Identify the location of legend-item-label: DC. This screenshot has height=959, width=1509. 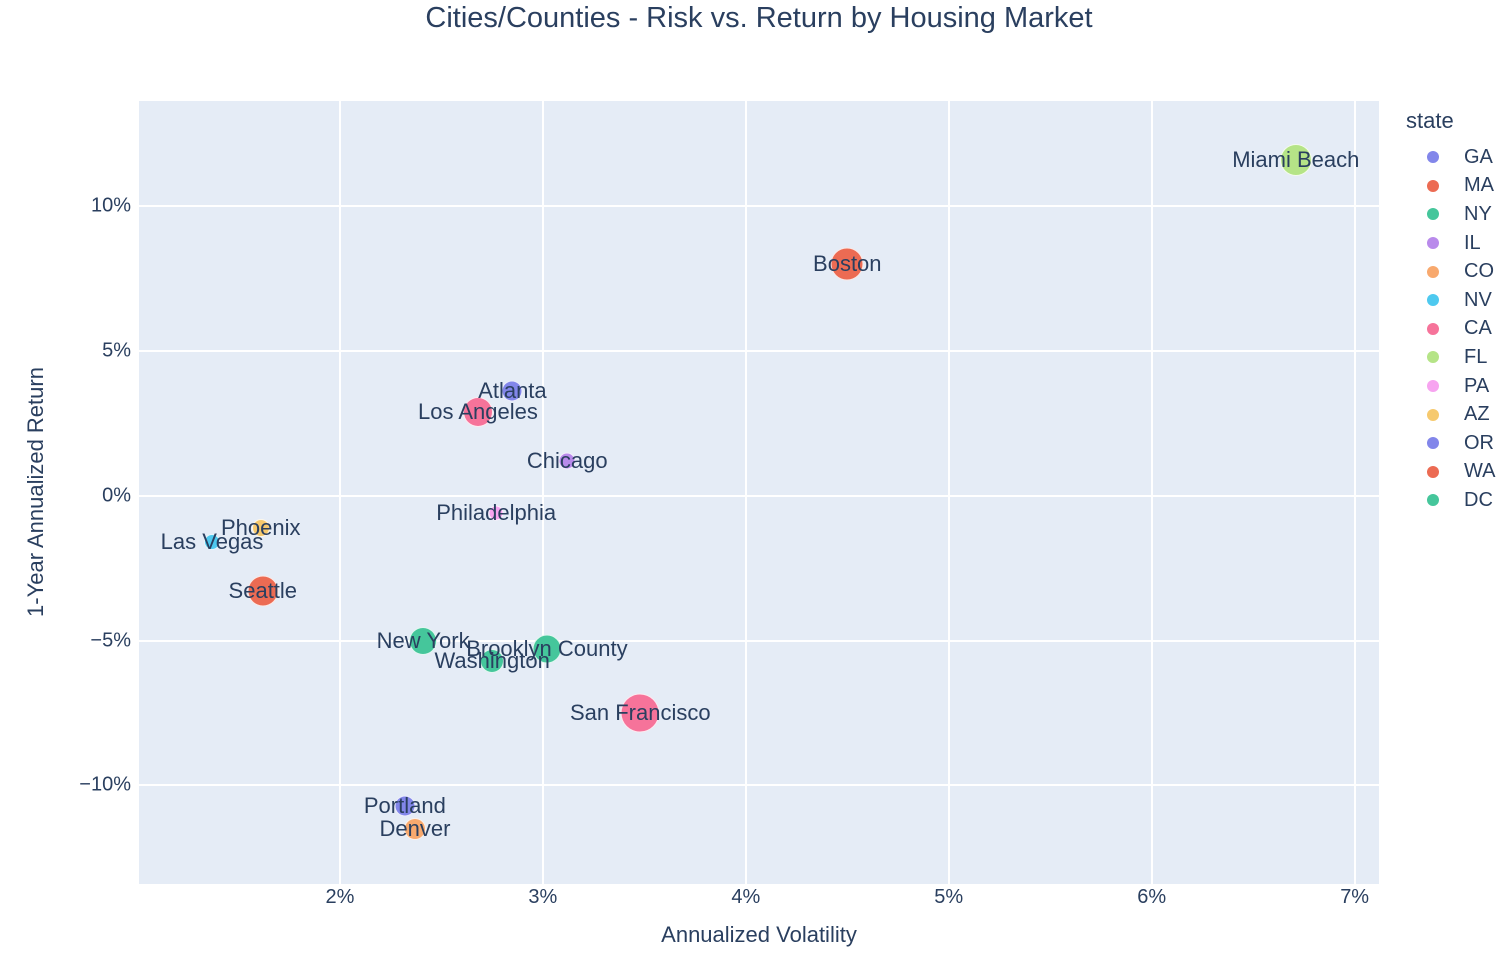
(1478, 499).